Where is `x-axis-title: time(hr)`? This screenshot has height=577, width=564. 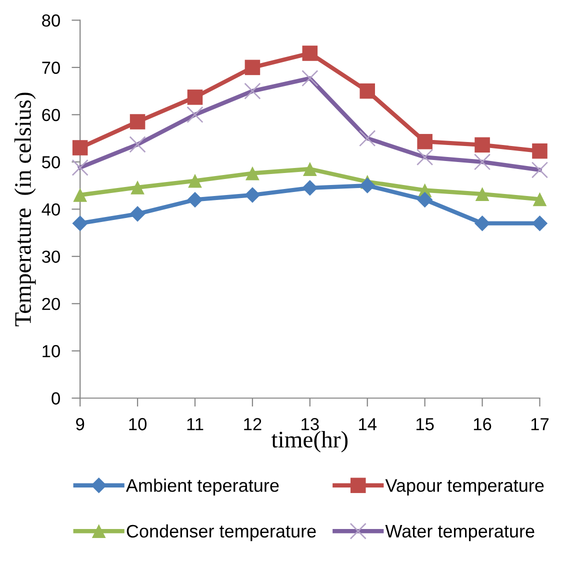
x-axis-title: time(hr) is located at coordinates (309, 441).